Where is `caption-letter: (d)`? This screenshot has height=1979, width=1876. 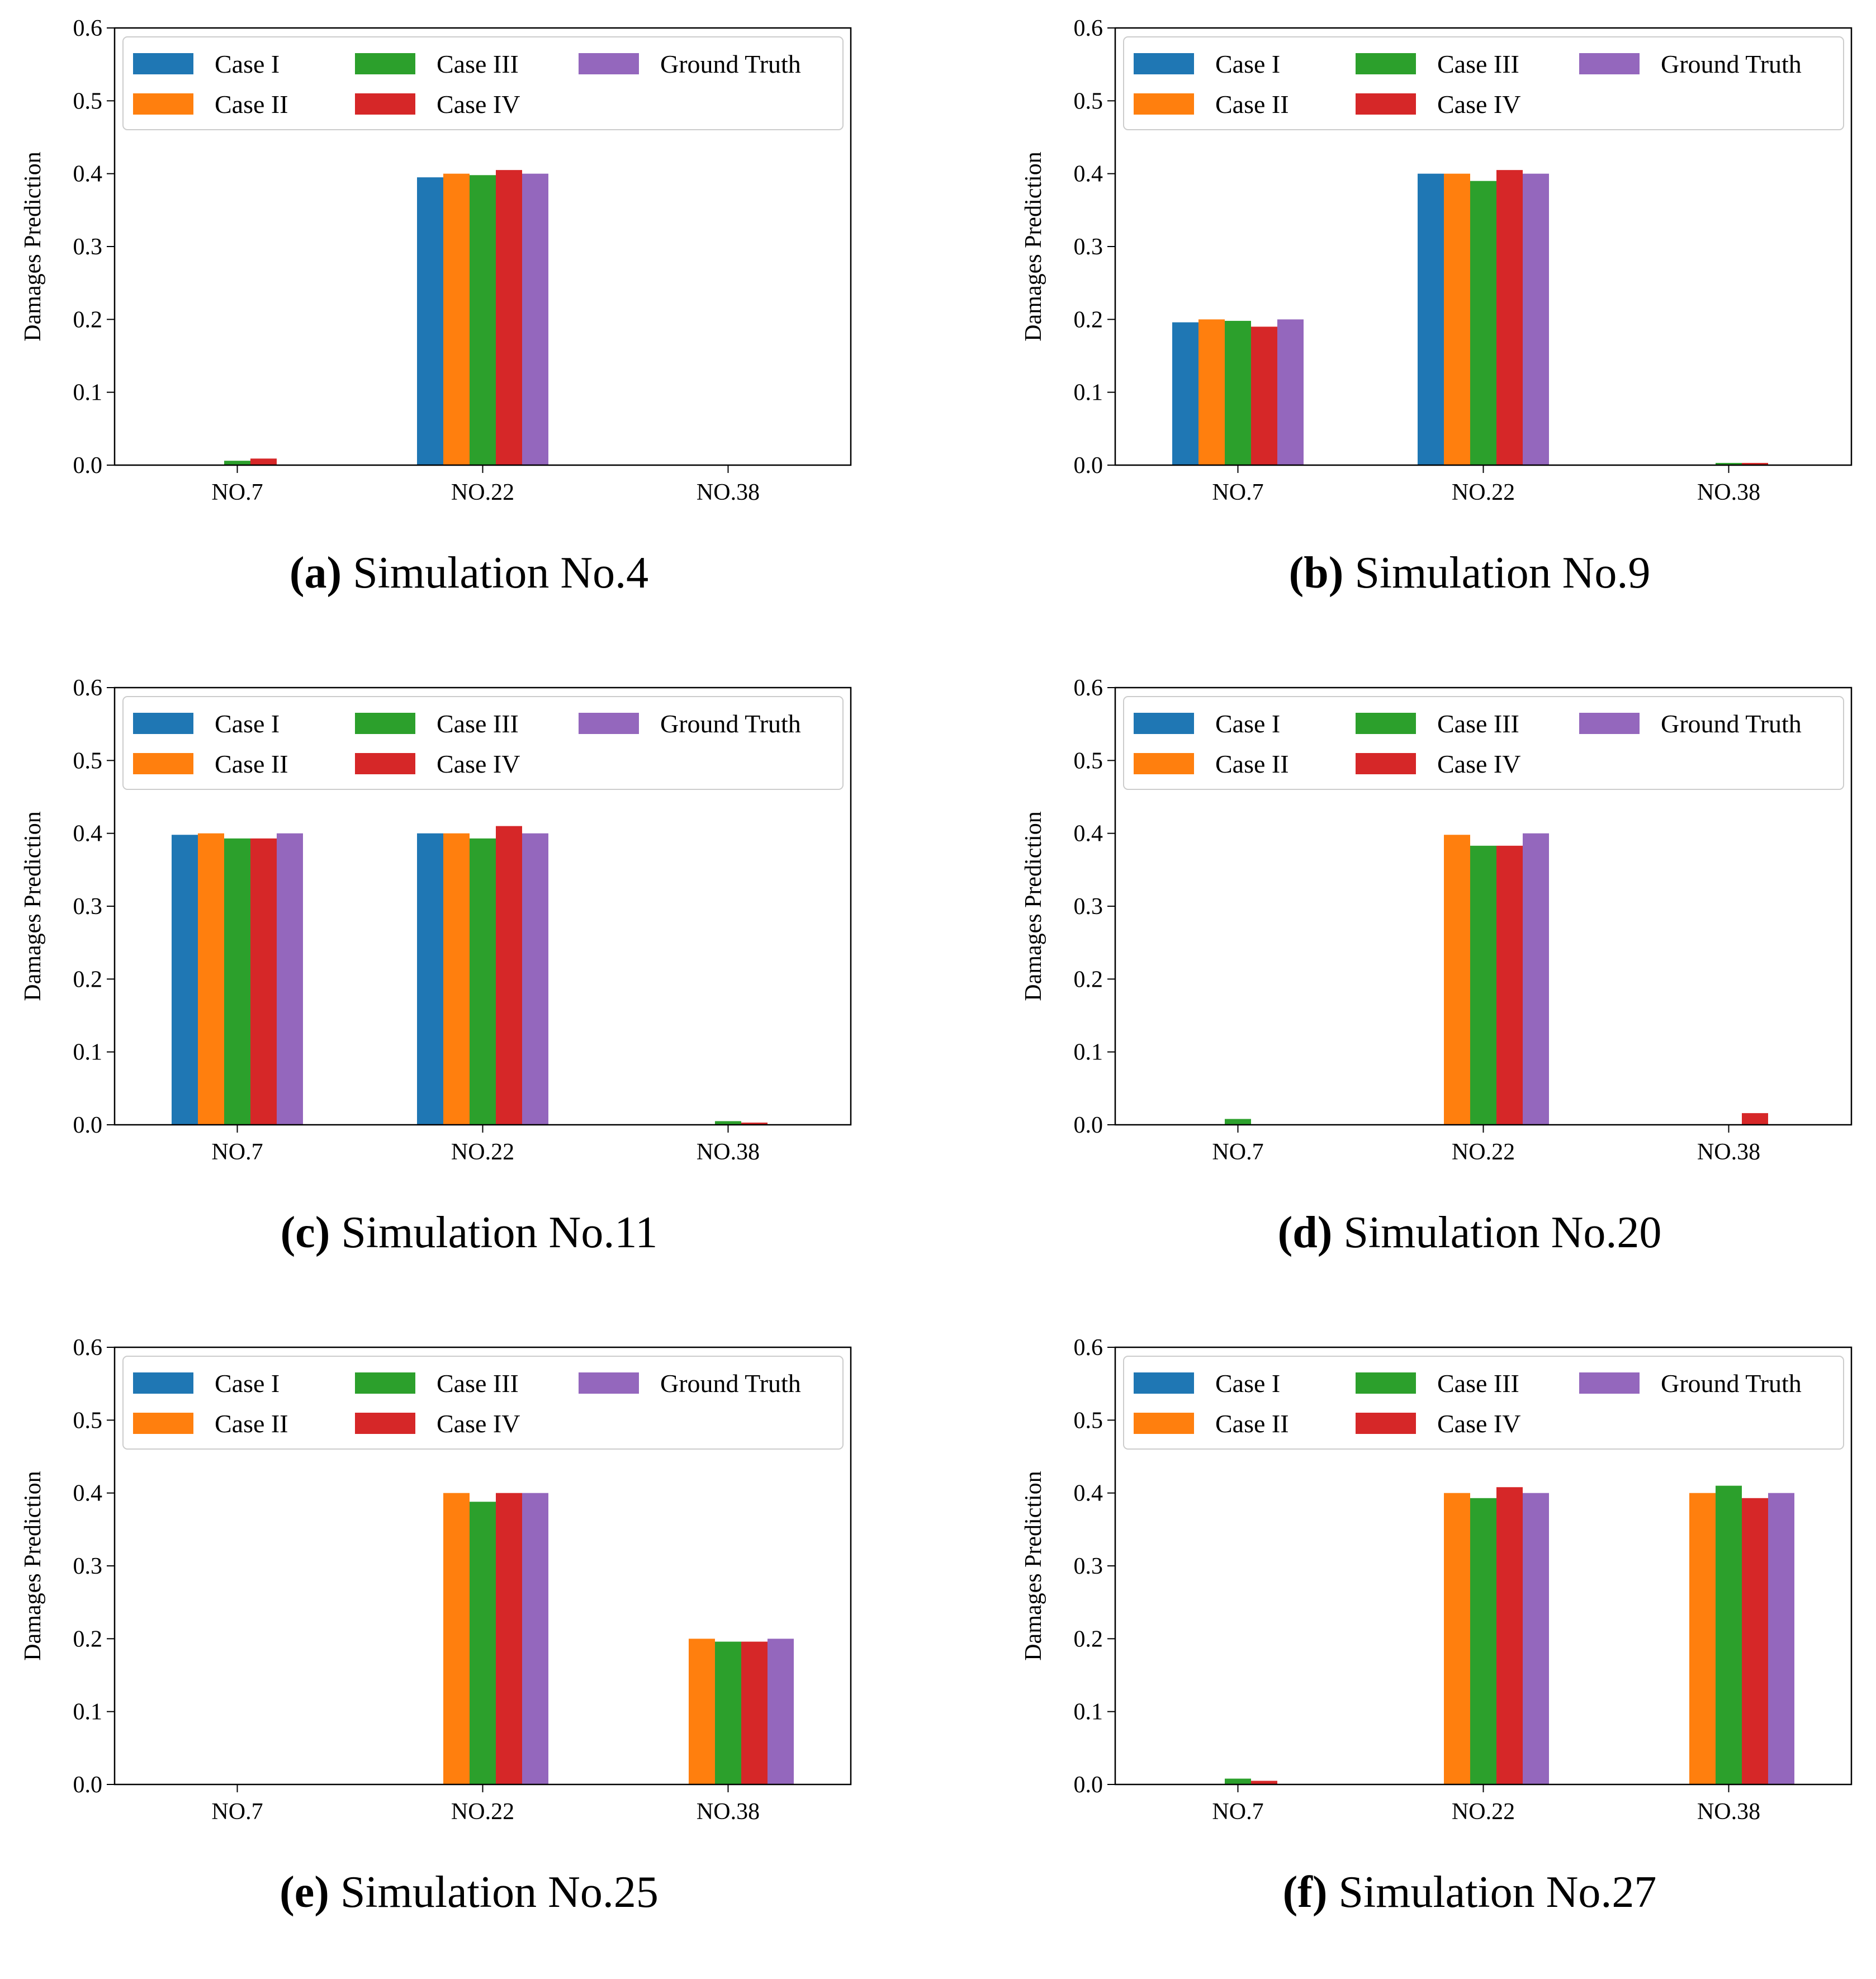
caption-letter: (d) is located at coordinates (1305, 1232).